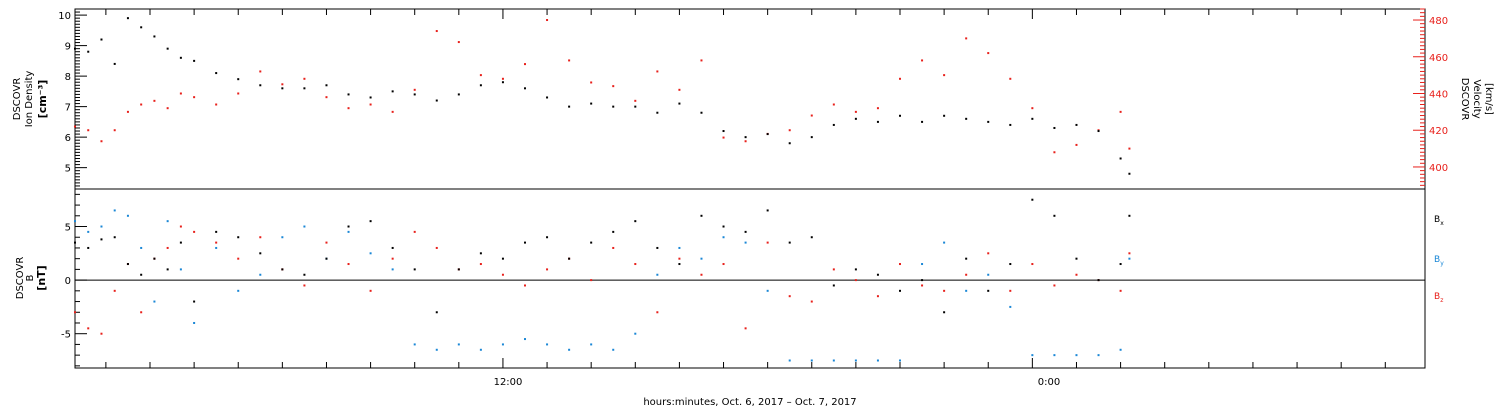  Describe the element at coordinates (508, 382) in the screenshot. I see `x-tick-label-1200: 12:00` at that location.